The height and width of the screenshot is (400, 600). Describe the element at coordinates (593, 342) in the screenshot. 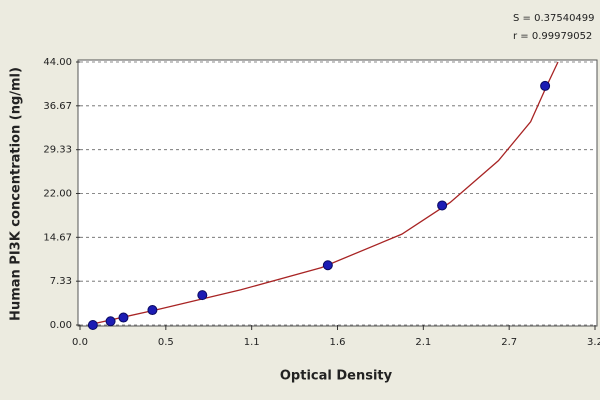

I see `x-tick-label: 3.2` at that location.